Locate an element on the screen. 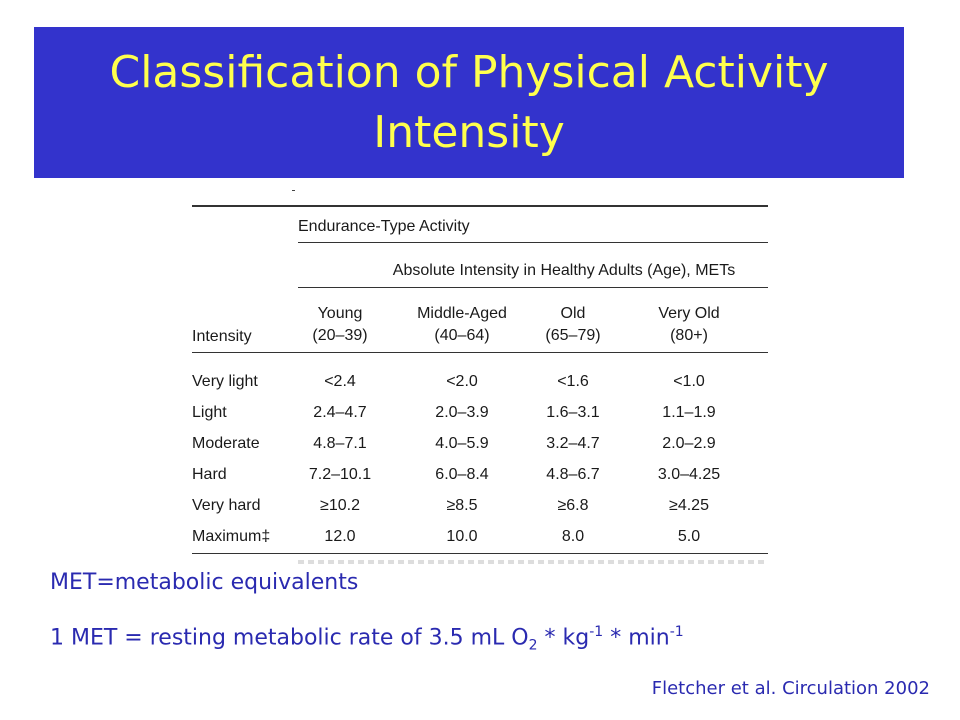 The image size is (960, 720). table-cell: 3.2–4.7 is located at coordinates (573, 443).